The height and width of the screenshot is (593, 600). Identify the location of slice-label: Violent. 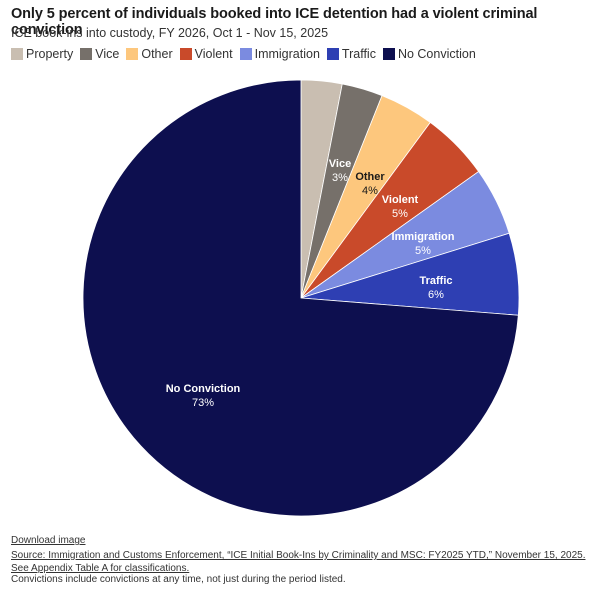
(400, 200).